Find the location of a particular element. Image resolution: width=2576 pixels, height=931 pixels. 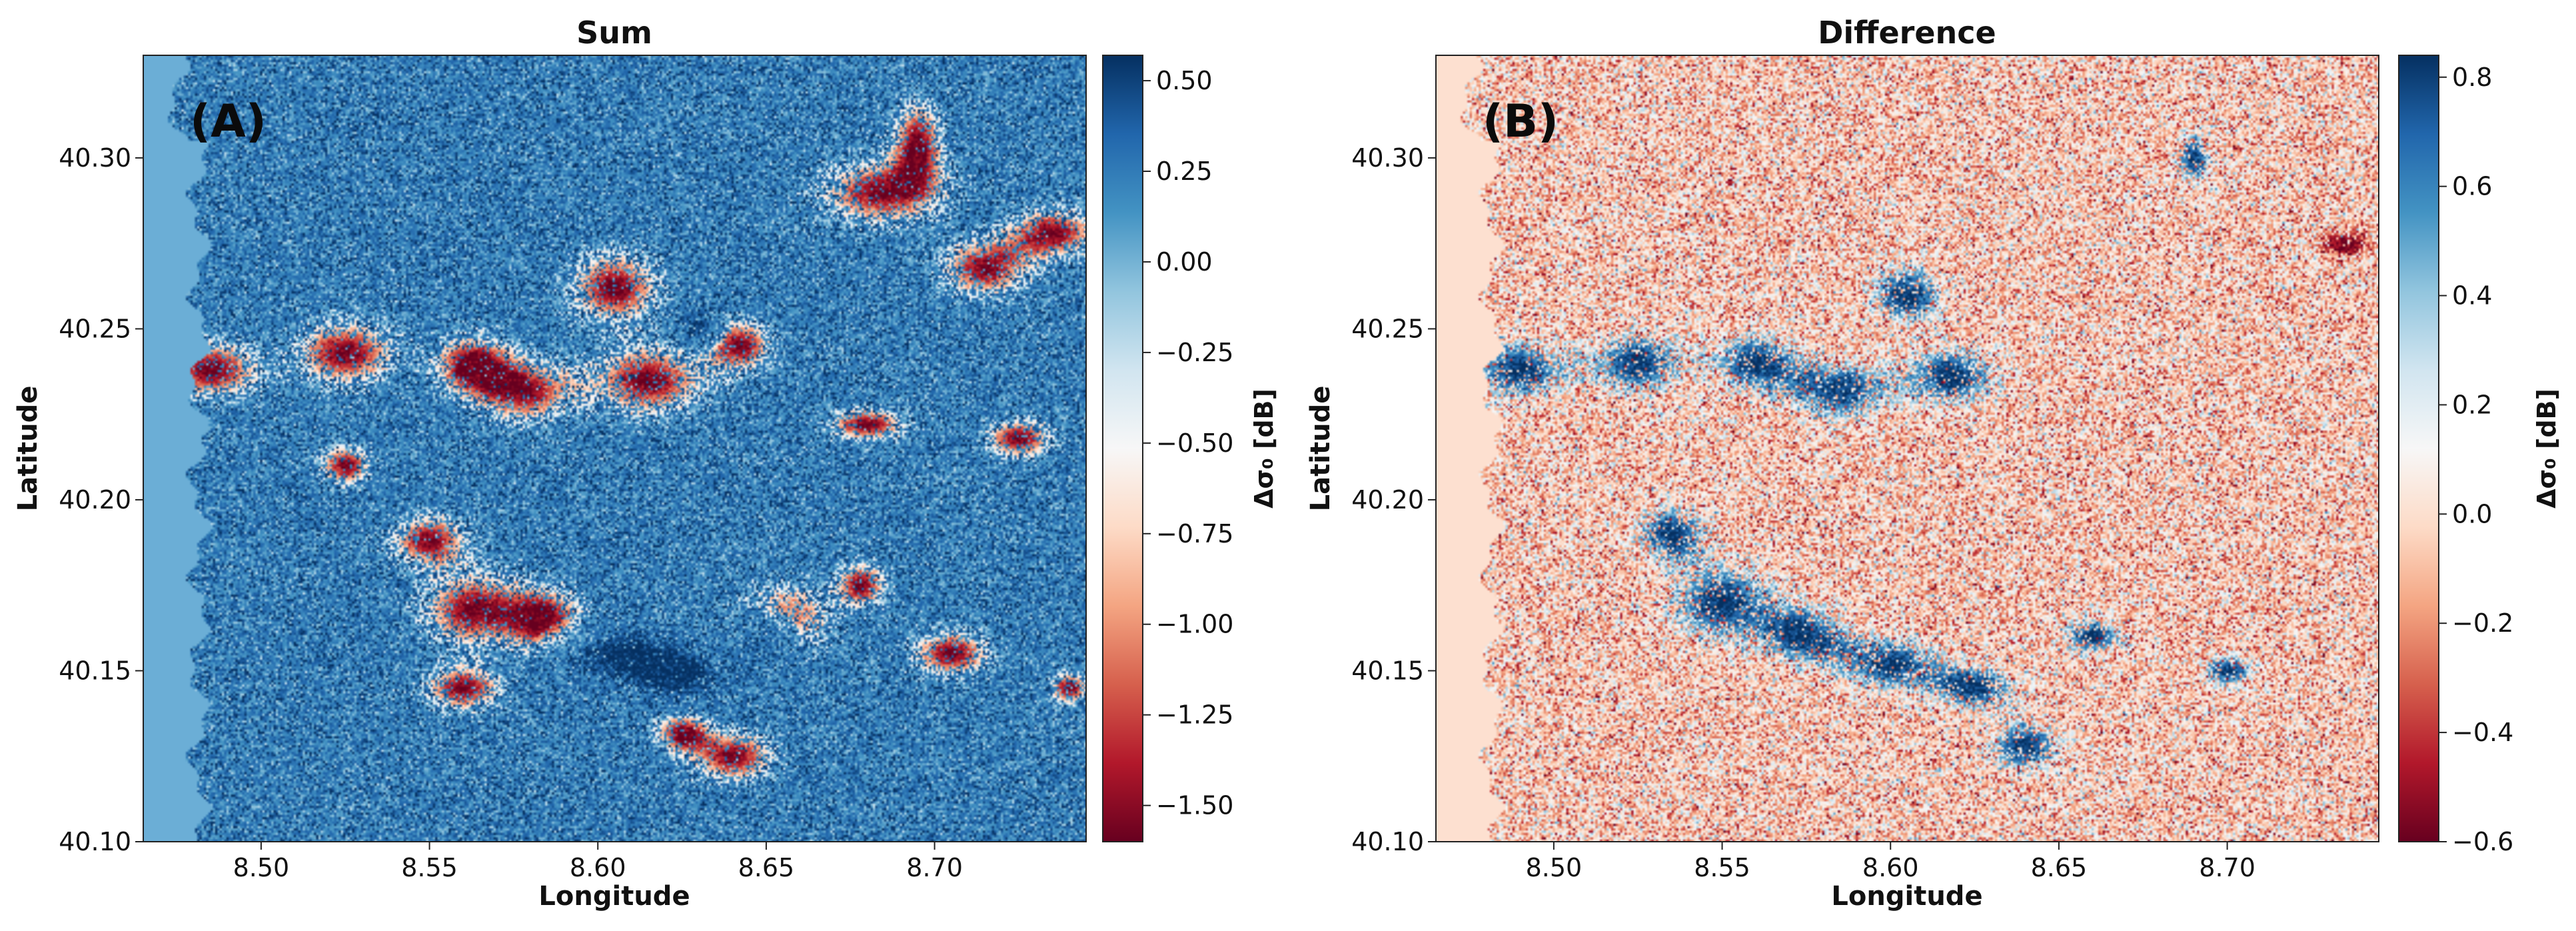

colorbar-tick-label: −0.6 is located at coordinates (2482, 841).